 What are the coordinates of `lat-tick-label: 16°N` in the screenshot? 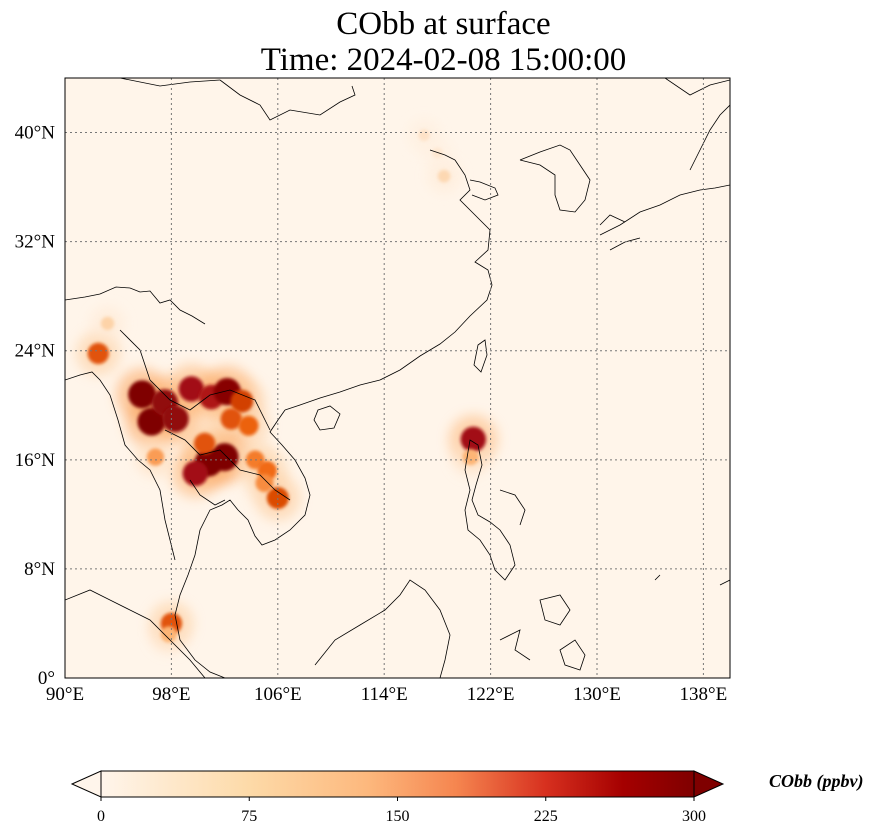 It's located at (35, 460).